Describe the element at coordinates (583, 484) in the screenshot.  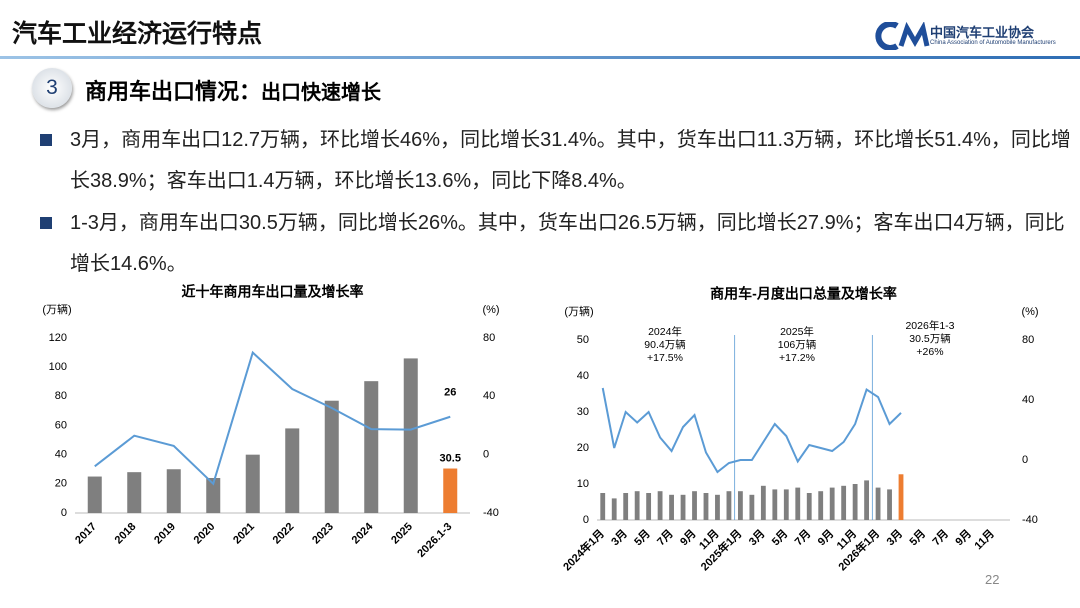
I see `y-tick-label: 10` at that location.